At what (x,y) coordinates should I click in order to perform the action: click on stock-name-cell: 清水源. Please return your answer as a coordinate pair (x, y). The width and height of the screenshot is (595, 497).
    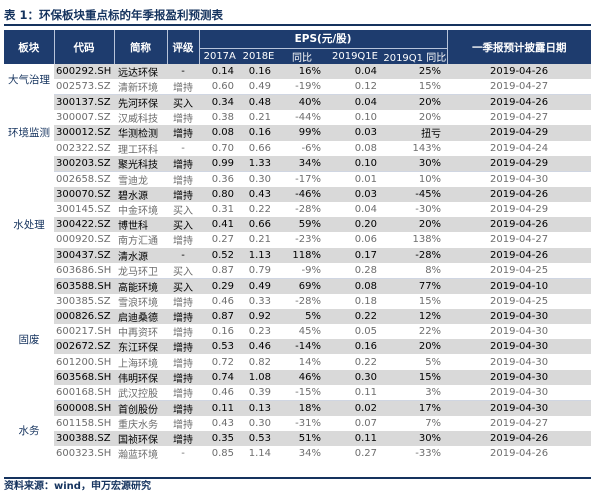
    Looking at the image, I should click on (140, 255).